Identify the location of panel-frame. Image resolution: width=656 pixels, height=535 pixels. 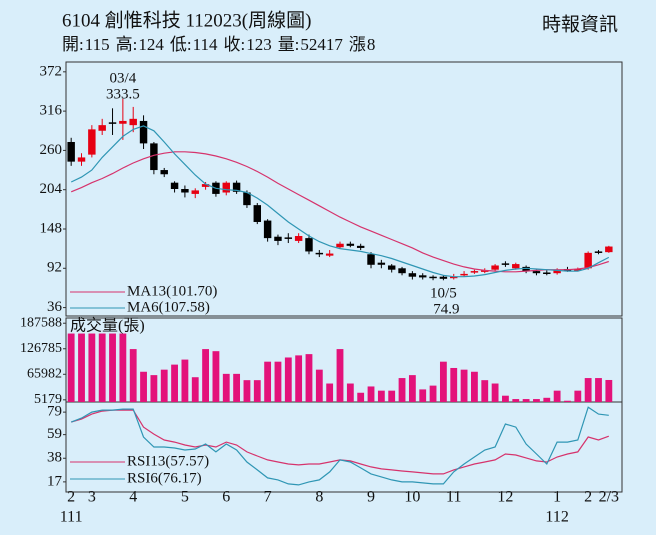
(344, 360).